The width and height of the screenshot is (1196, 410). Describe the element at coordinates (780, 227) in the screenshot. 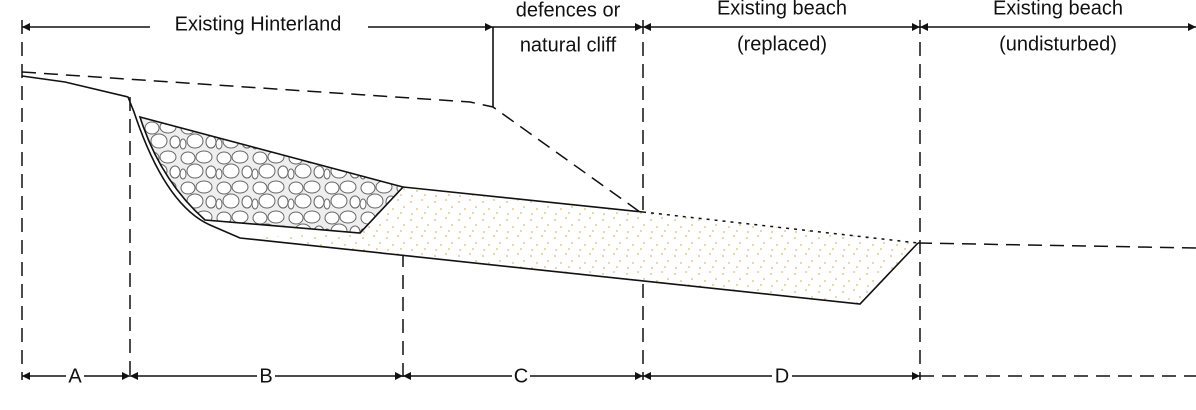

I see `sand-top-dotted` at that location.